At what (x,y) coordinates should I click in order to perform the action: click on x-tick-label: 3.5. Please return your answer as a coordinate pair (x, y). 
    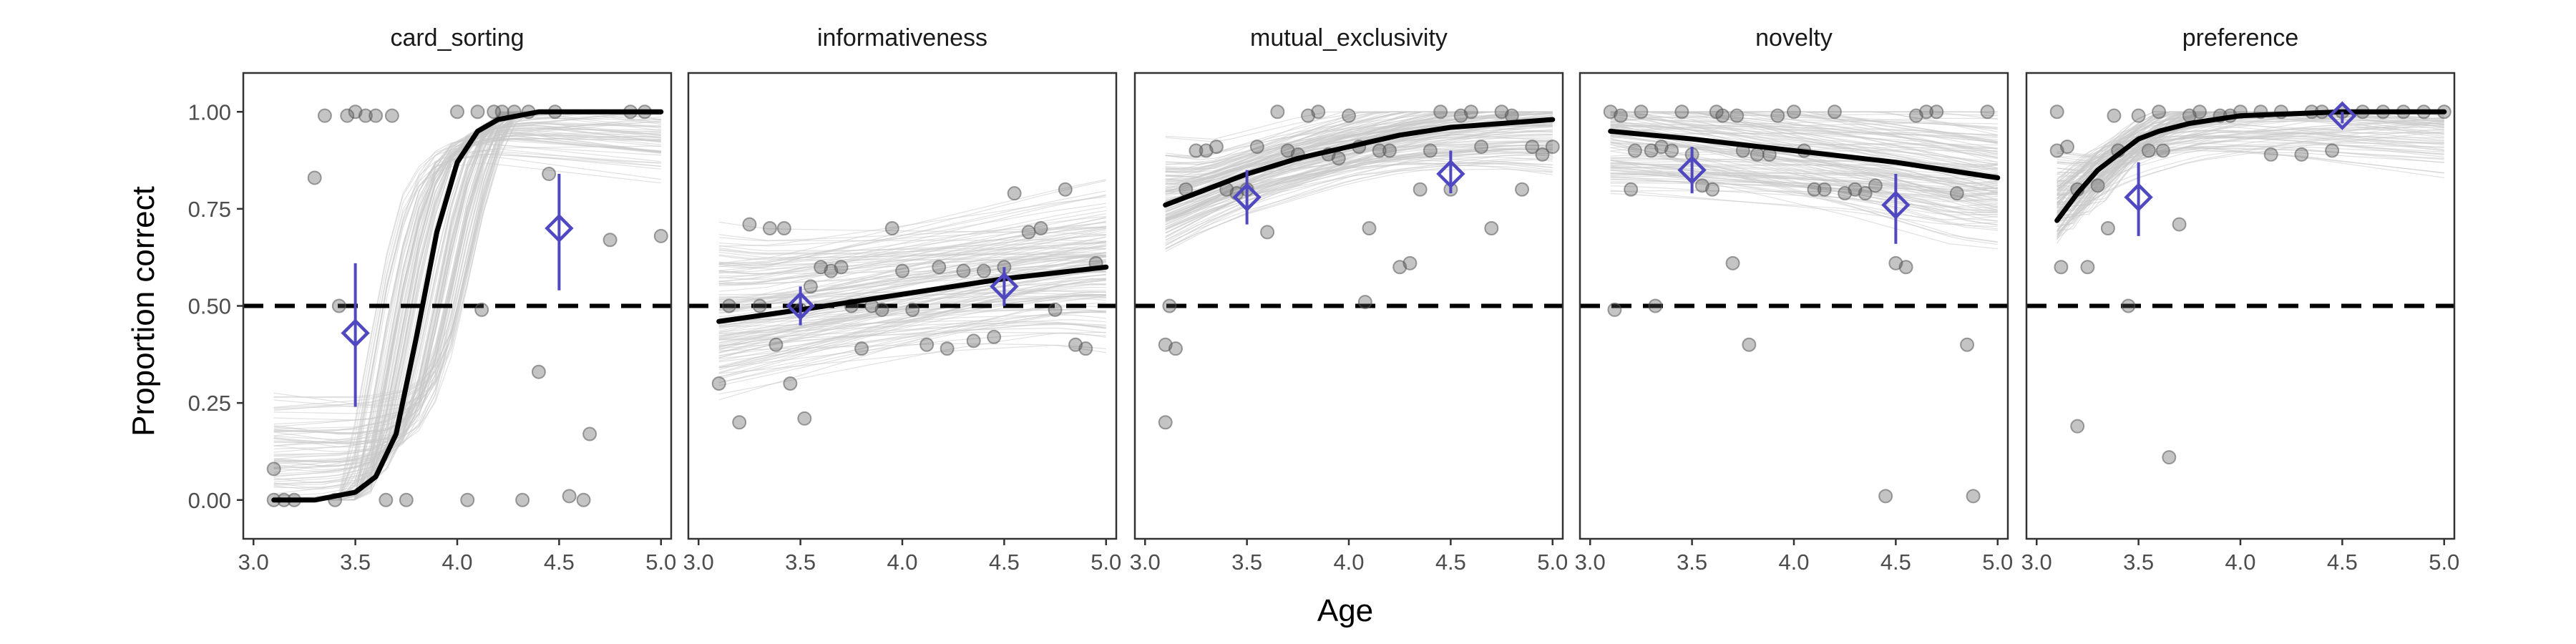
    Looking at the image, I should click on (355, 562).